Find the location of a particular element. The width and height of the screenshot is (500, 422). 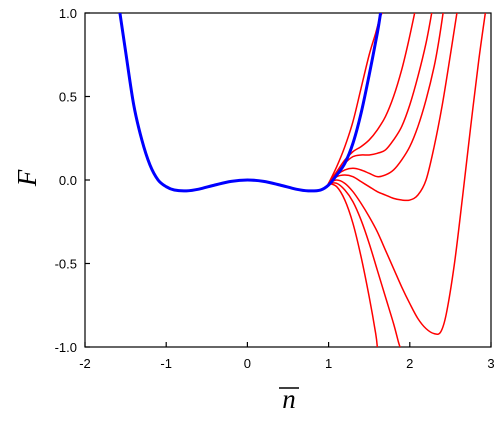

y-axis-label: F is located at coordinates (27, 178).